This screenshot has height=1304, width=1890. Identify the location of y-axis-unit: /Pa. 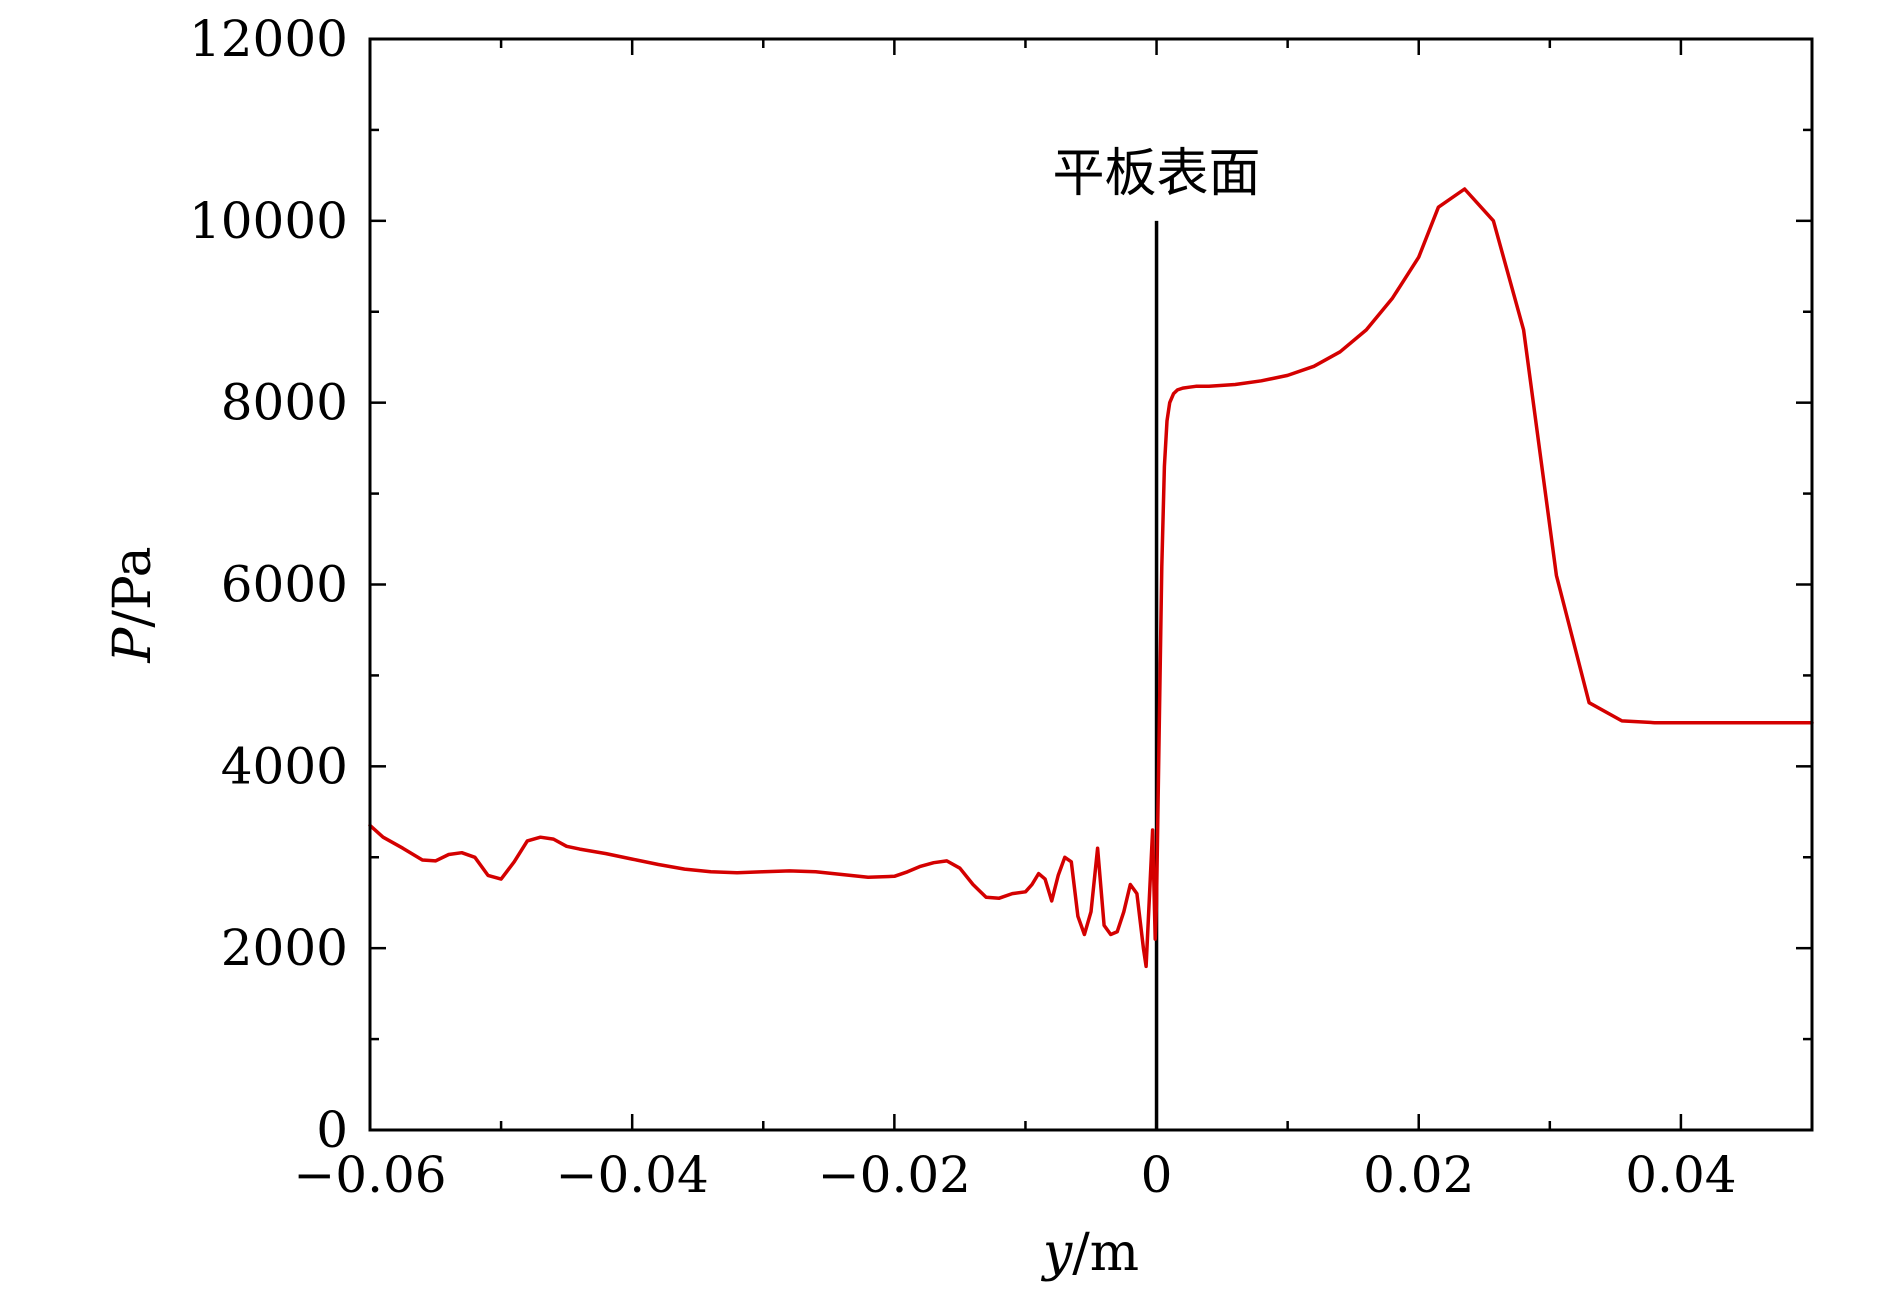
(133, 586).